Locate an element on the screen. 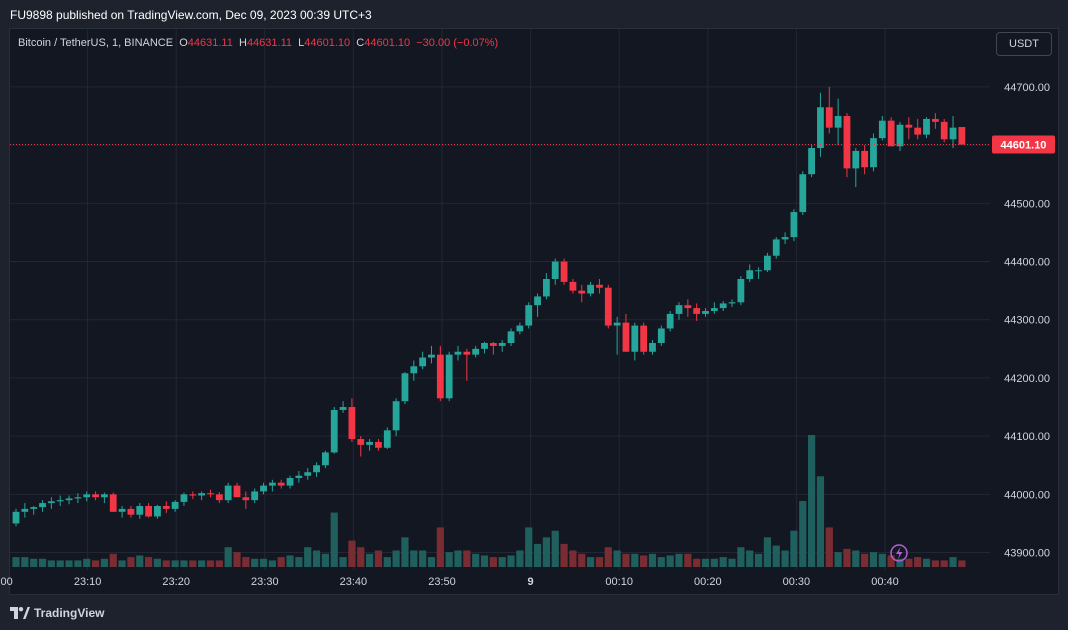 The width and height of the screenshot is (1068, 630). last-price-tag is located at coordinates (1023, 144).